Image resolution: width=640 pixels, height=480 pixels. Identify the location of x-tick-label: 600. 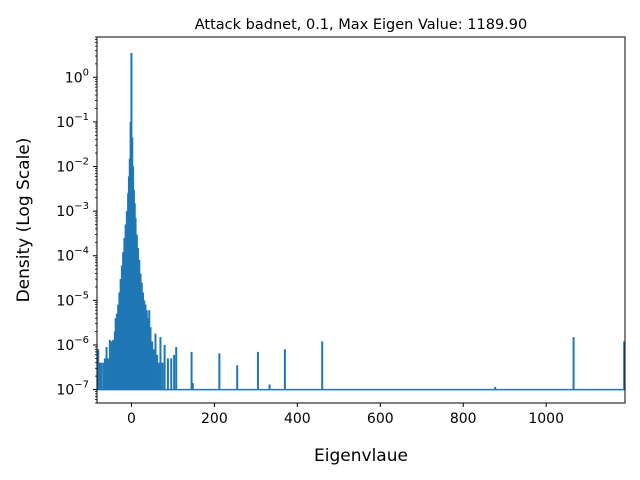
(380, 419).